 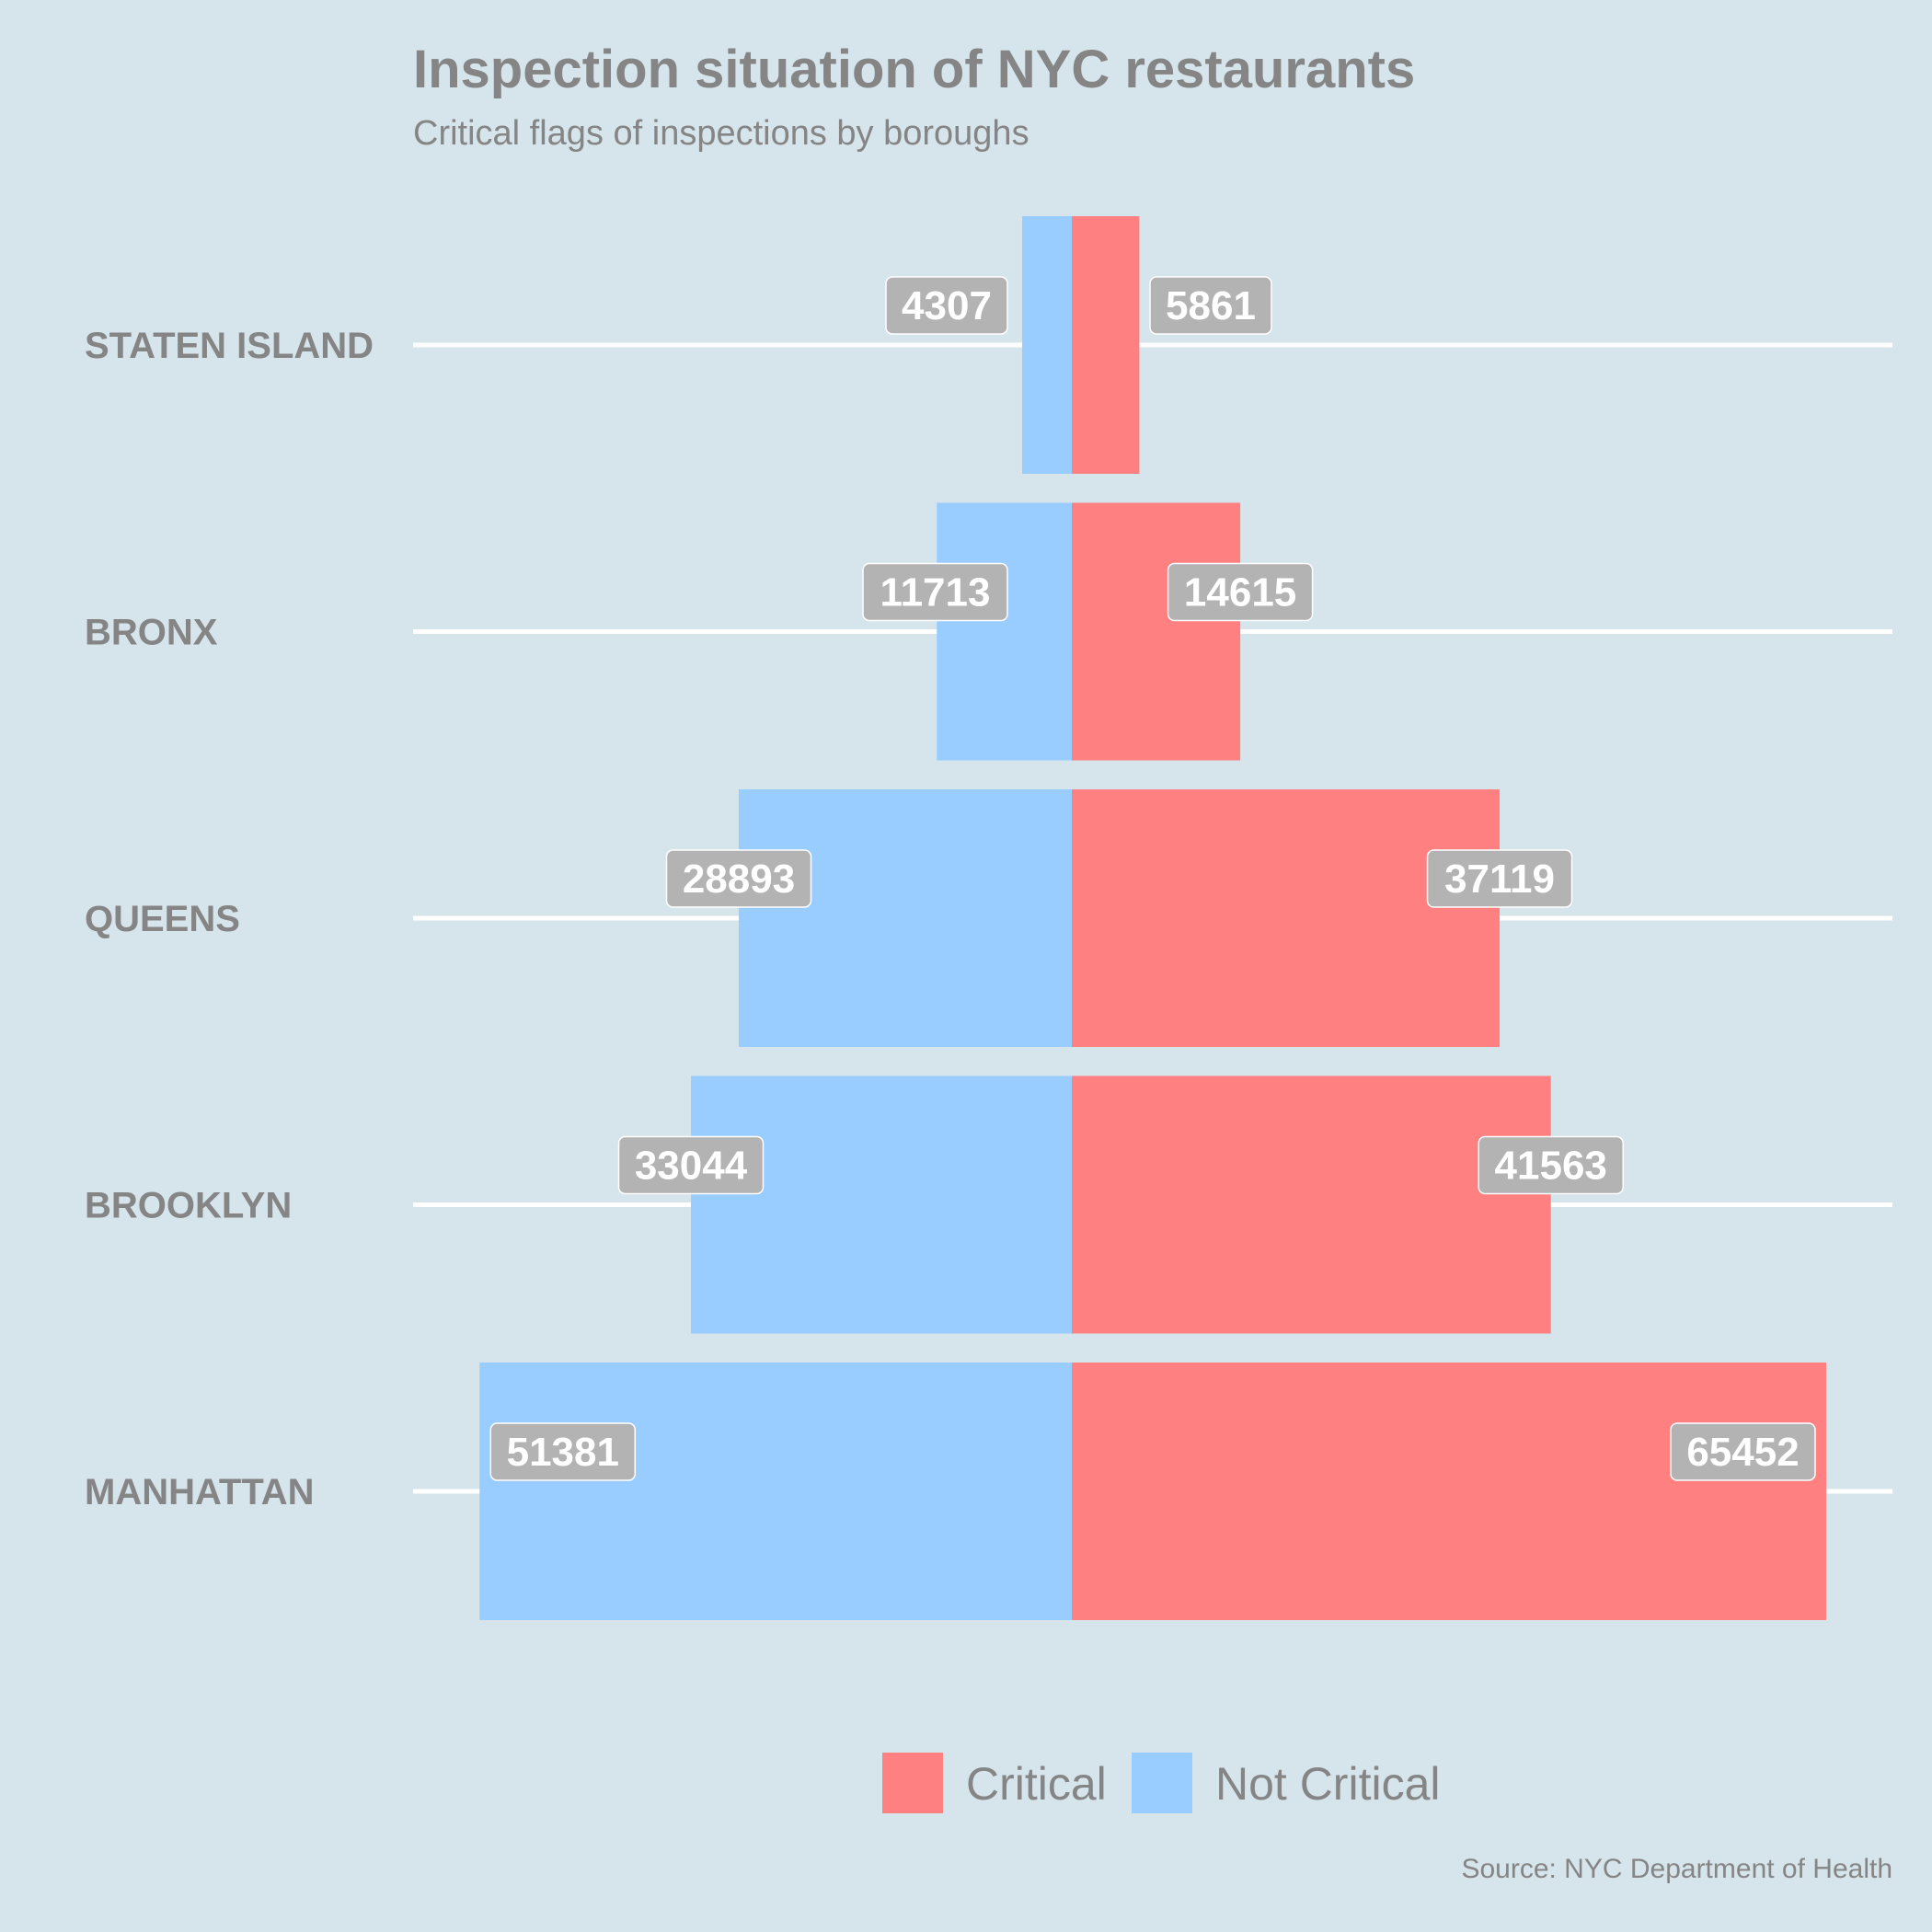 What do you see at coordinates (1449, 1491) in the screenshot?
I see `bar-critical-manhattan` at bounding box center [1449, 1491].